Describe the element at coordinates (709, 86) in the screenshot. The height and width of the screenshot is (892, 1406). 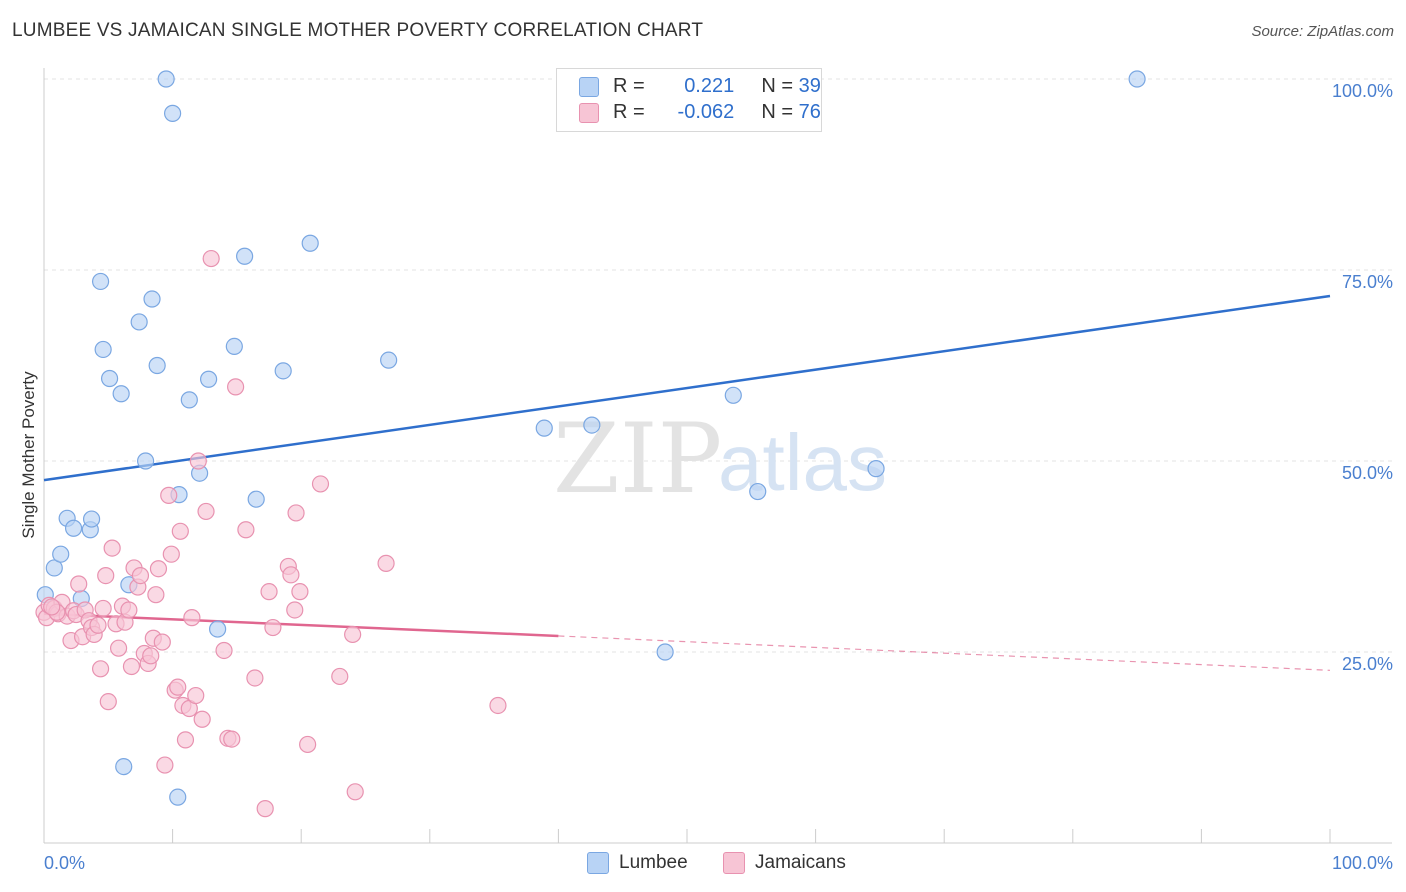
I see `legend-r-value: 0.221` at that location.